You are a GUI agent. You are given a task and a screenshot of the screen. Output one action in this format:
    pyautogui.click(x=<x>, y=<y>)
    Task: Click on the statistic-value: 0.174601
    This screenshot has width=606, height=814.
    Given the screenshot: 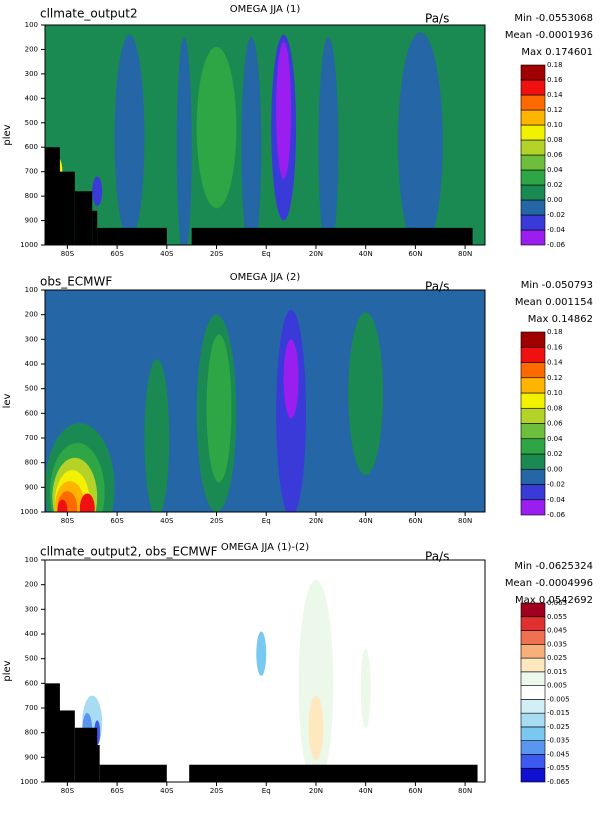 What is the action you would take?
    pyautogui.click(x=569, y=52)
    